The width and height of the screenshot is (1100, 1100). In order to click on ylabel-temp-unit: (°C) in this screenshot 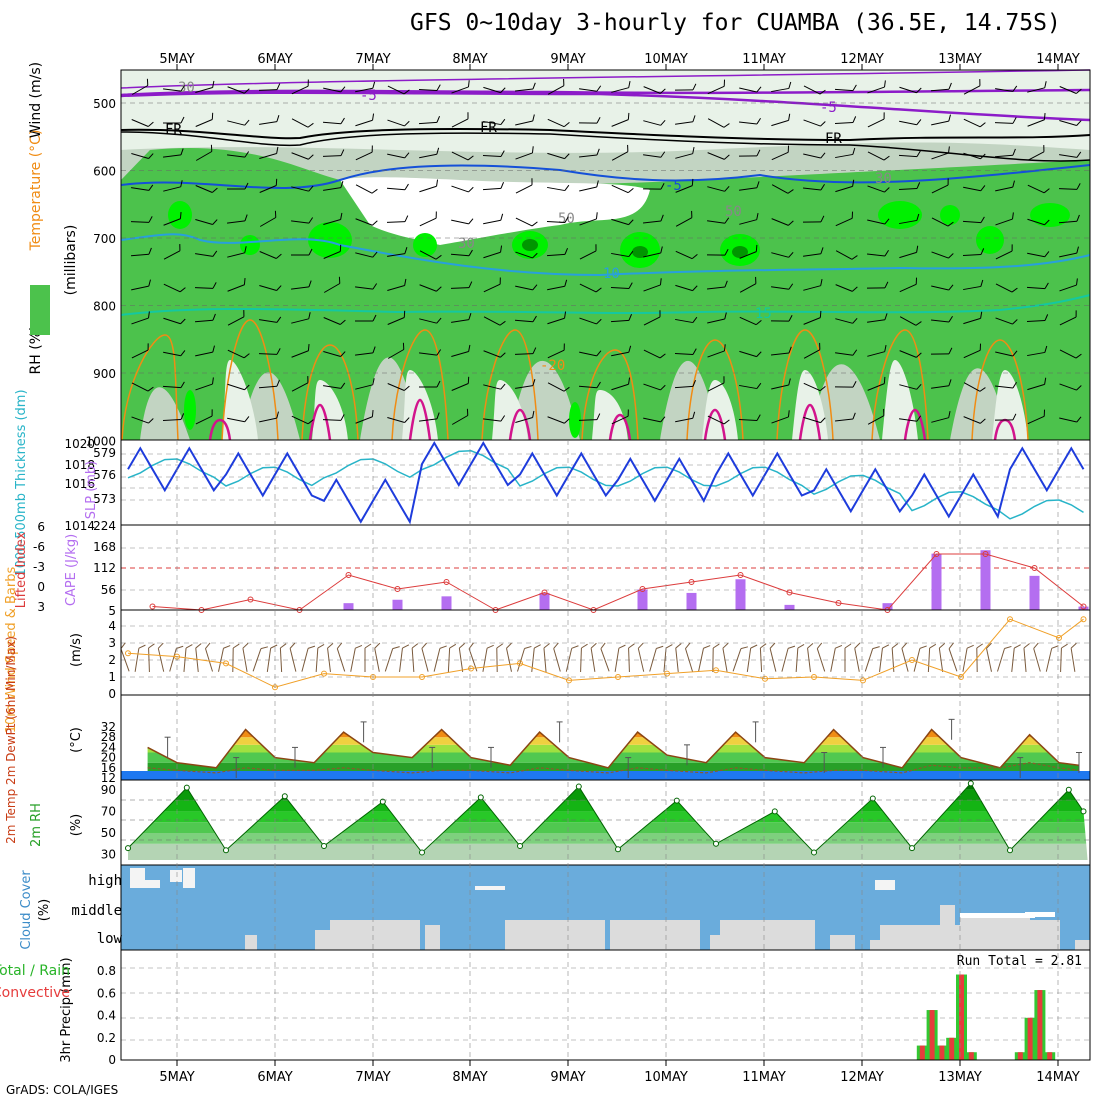, I will do `click(76, 740)`.